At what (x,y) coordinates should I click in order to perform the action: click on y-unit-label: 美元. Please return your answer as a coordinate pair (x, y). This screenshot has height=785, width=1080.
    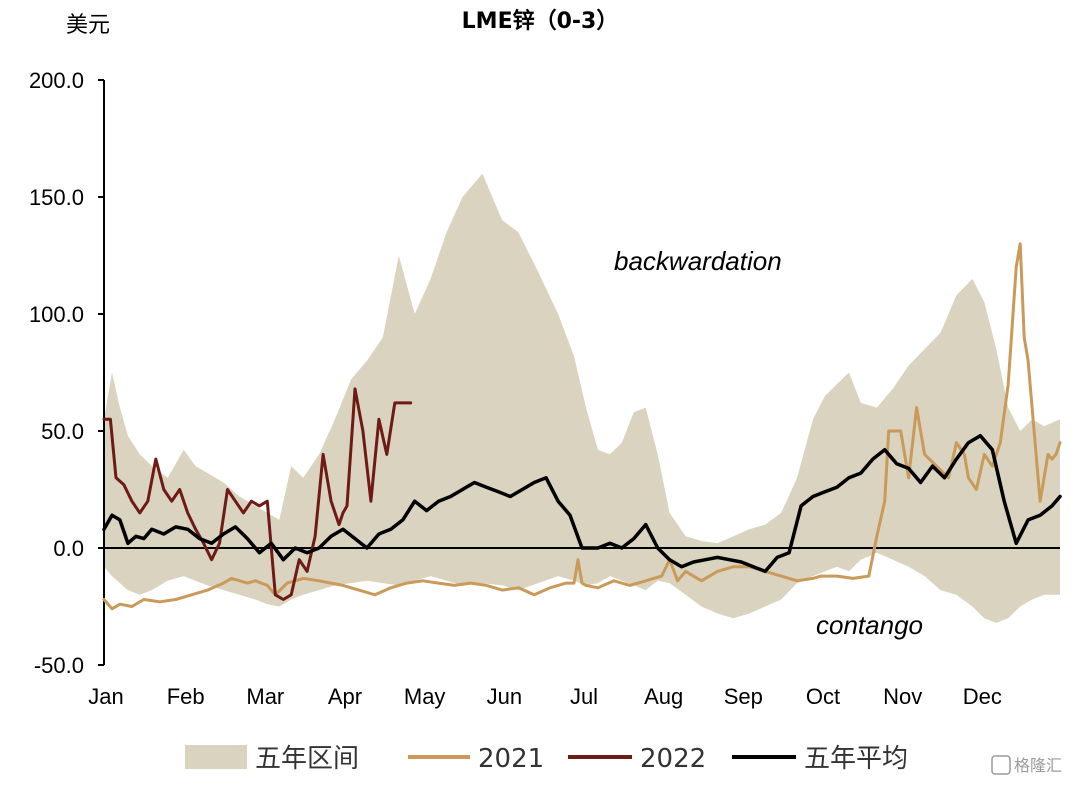
    Looking at the image, I should click on (88, 25).